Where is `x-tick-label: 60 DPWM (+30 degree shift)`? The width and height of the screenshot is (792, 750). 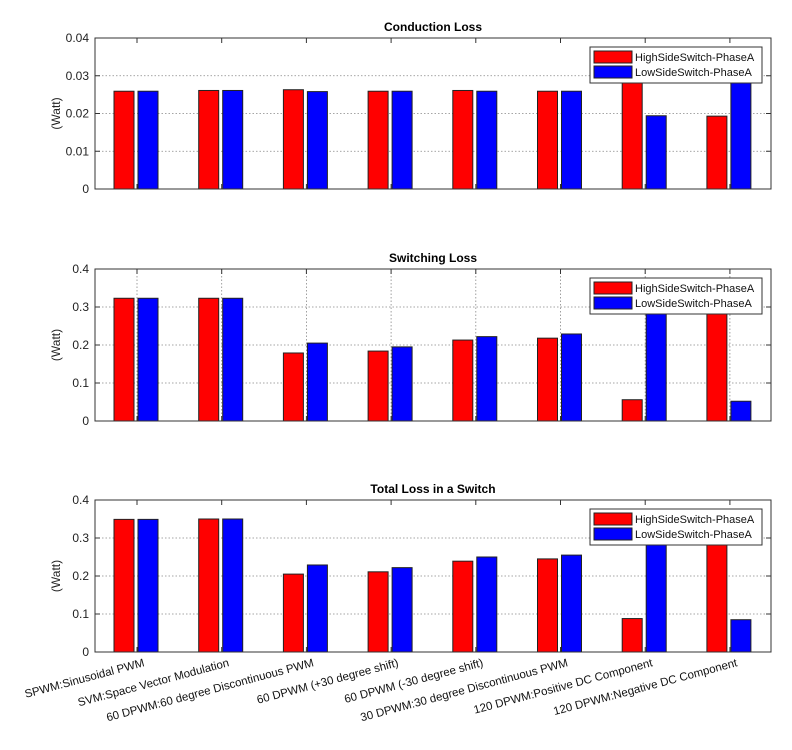
x-tick-label: 60 DPWM (+30 degree shift) is located at coordinates (328, 681).